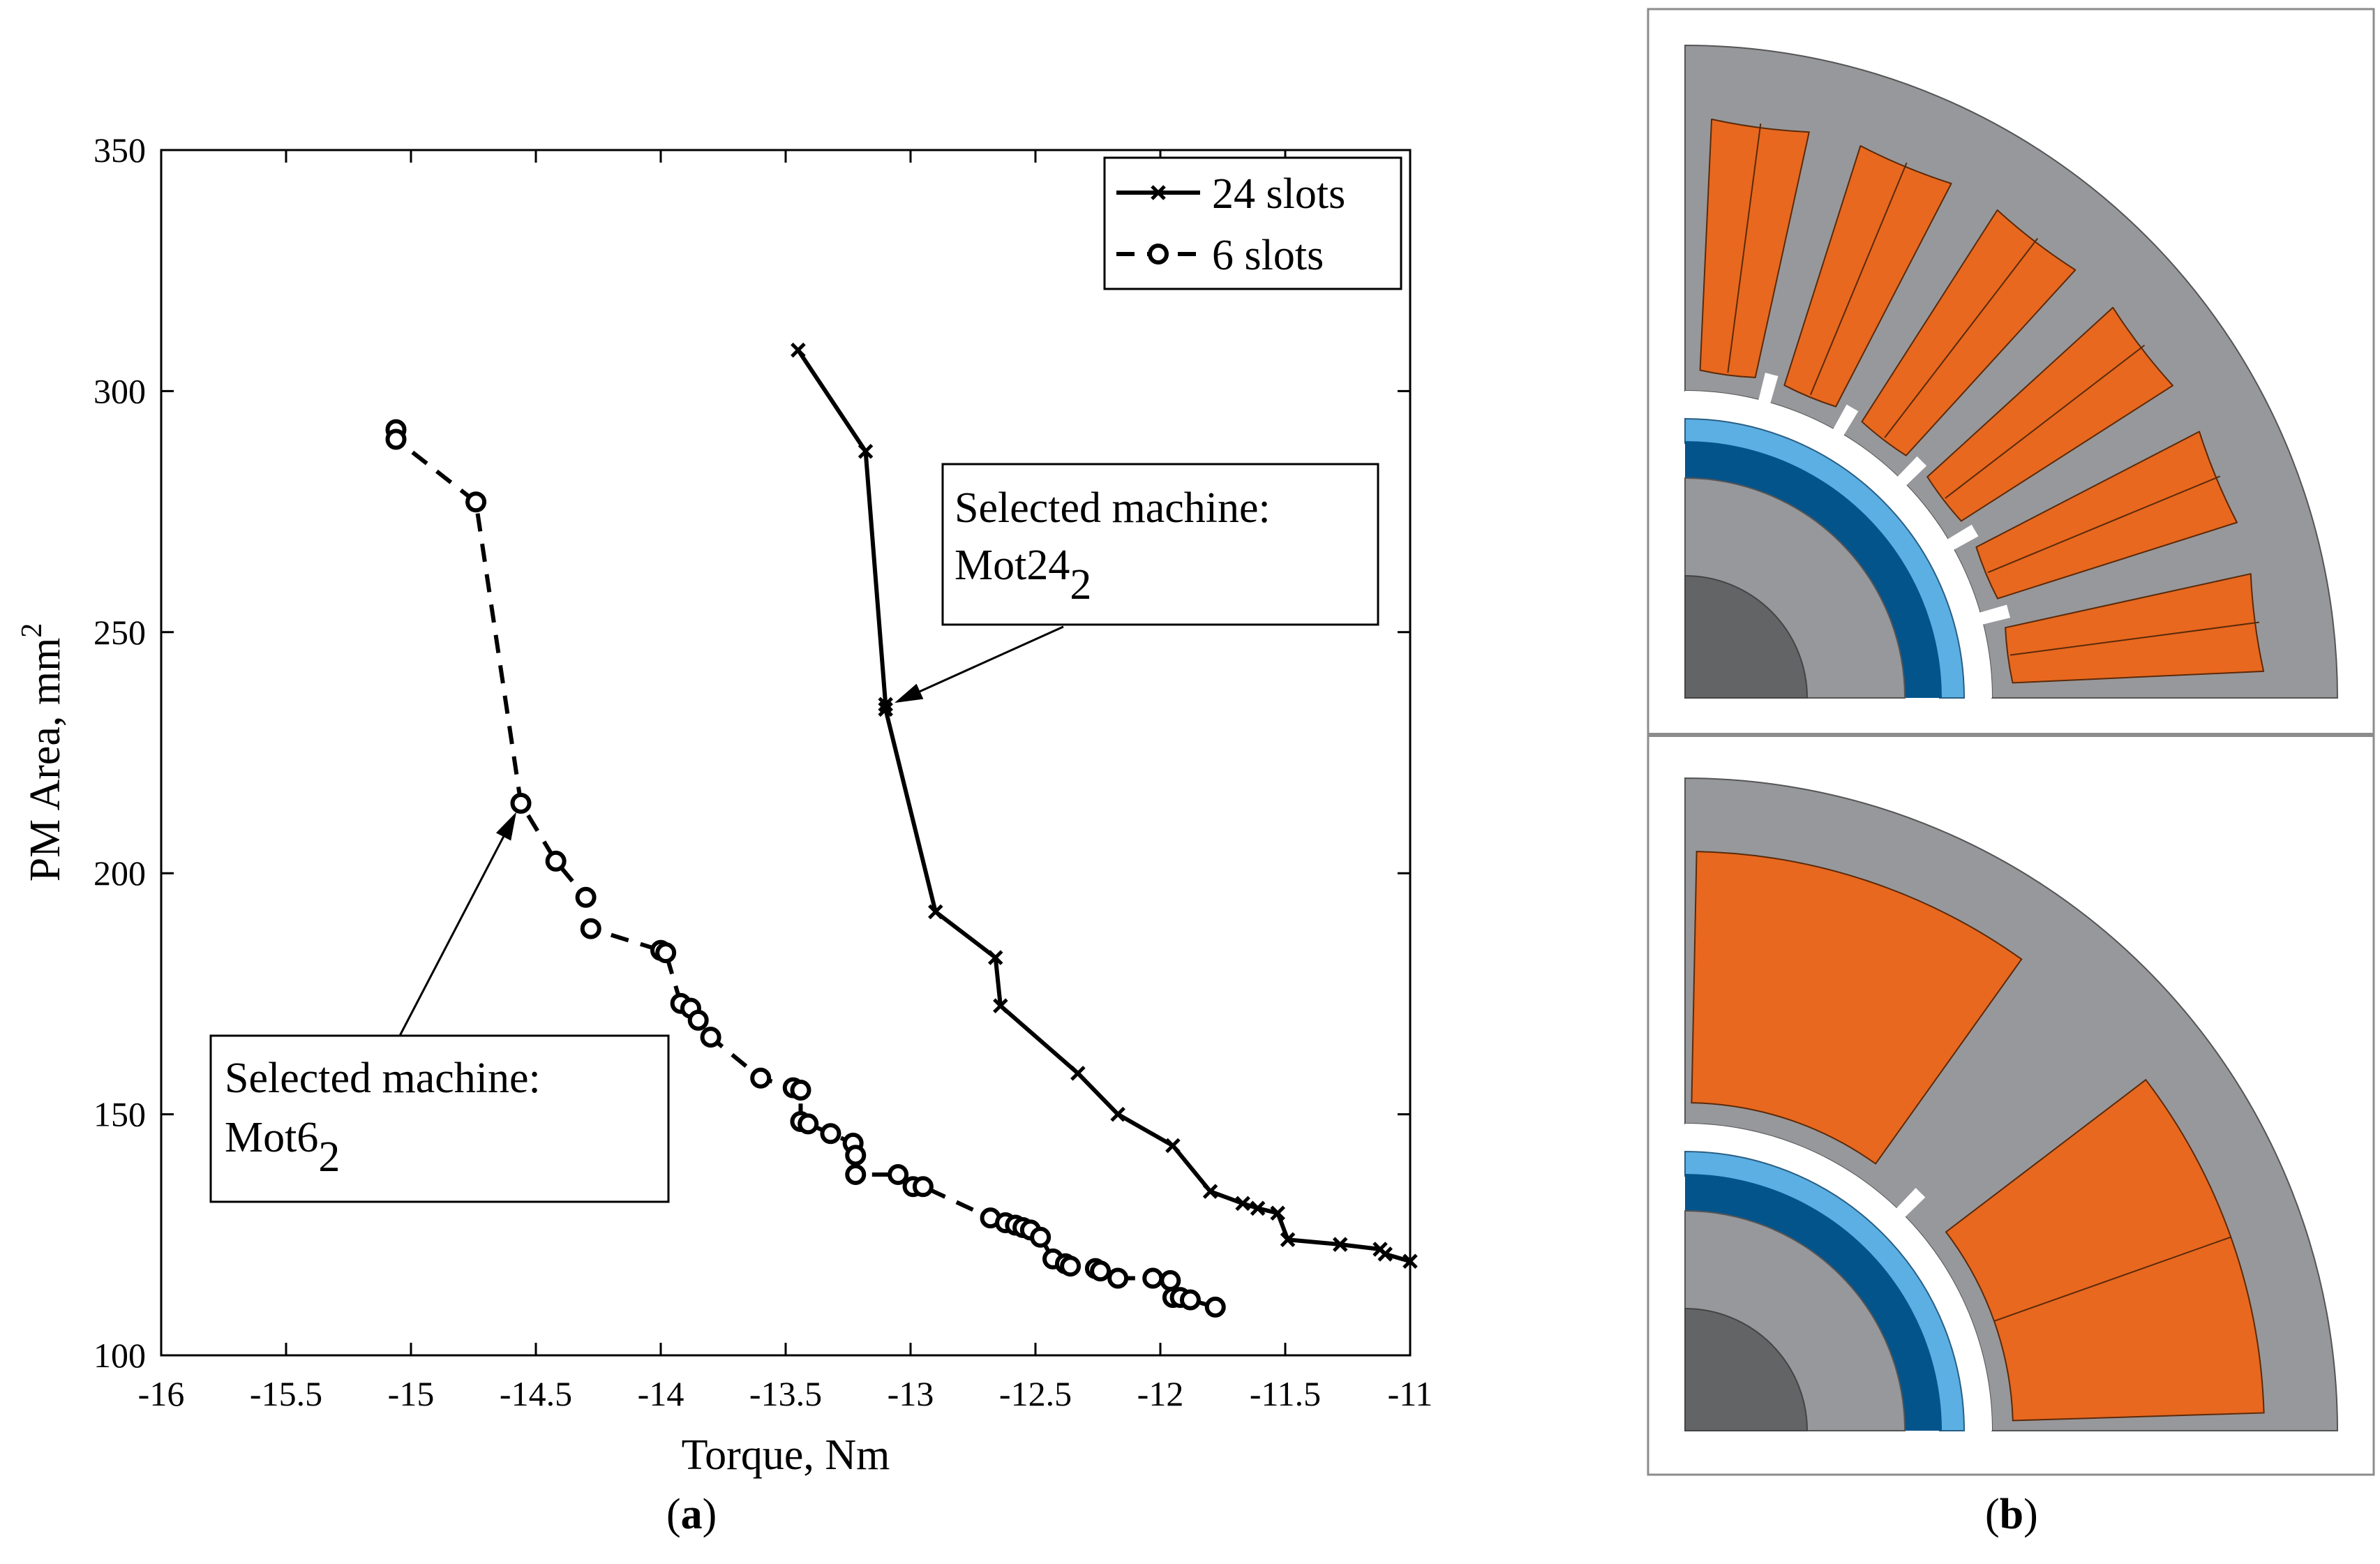 This screenshot has height=1564, width=2380. What do you see at coordinates (119, 632) in the screenshot?
I see `y-tick-label: 250` at bounding box center [119, 632].